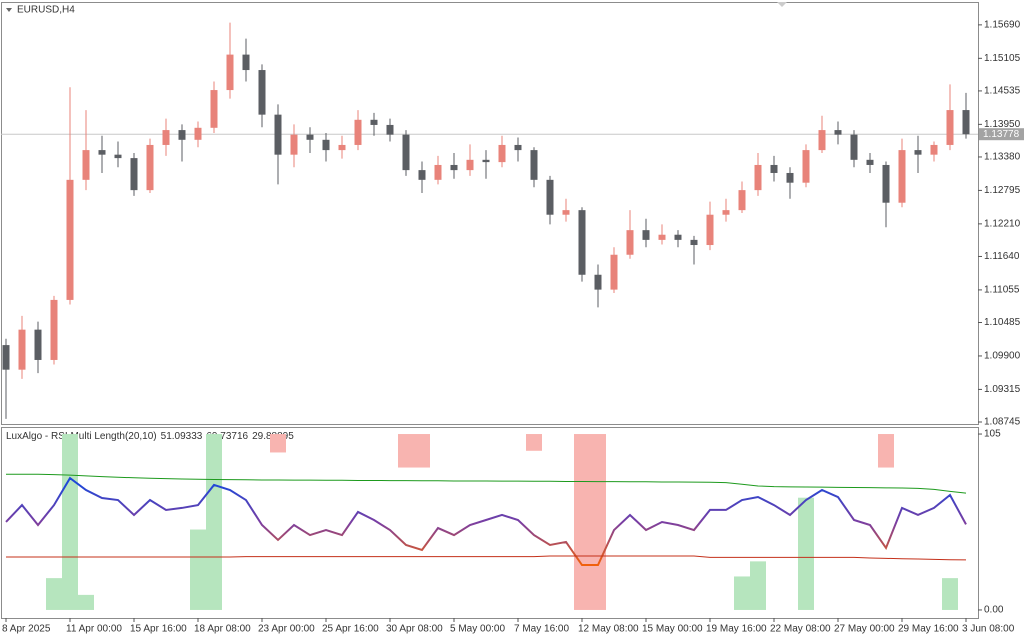 Image resolution: width=1024 pixels, height=640 pixels. What do you see at coordinates (608, 629) in the screenshot?
I see `x-tick-label: 12 May 08:00` at bounding box center [608, 629].